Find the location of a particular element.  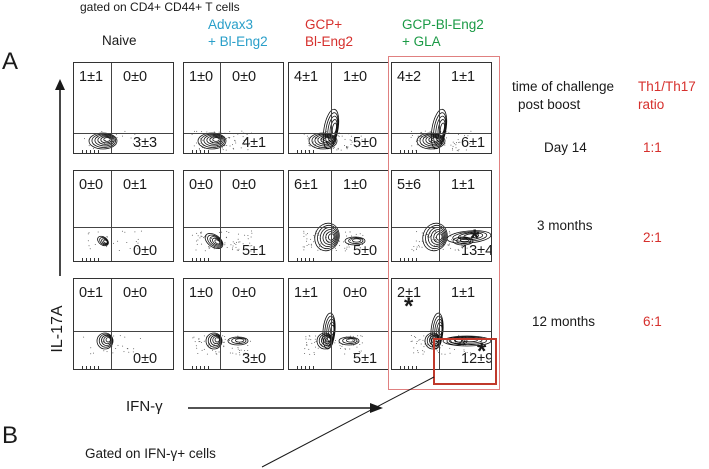

ratio-row2: 2:1 is located at coordinates (652, 237).